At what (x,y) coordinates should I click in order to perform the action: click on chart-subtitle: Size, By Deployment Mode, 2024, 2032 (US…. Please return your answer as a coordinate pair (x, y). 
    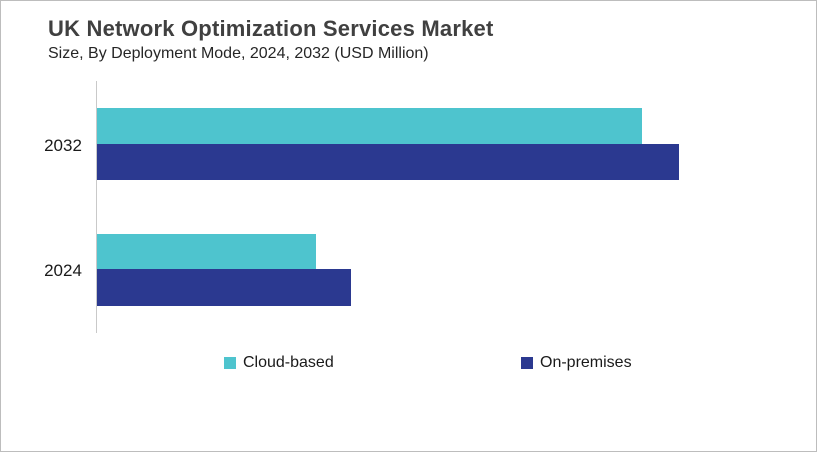
    Looking at the image, I should click on (238, 53).